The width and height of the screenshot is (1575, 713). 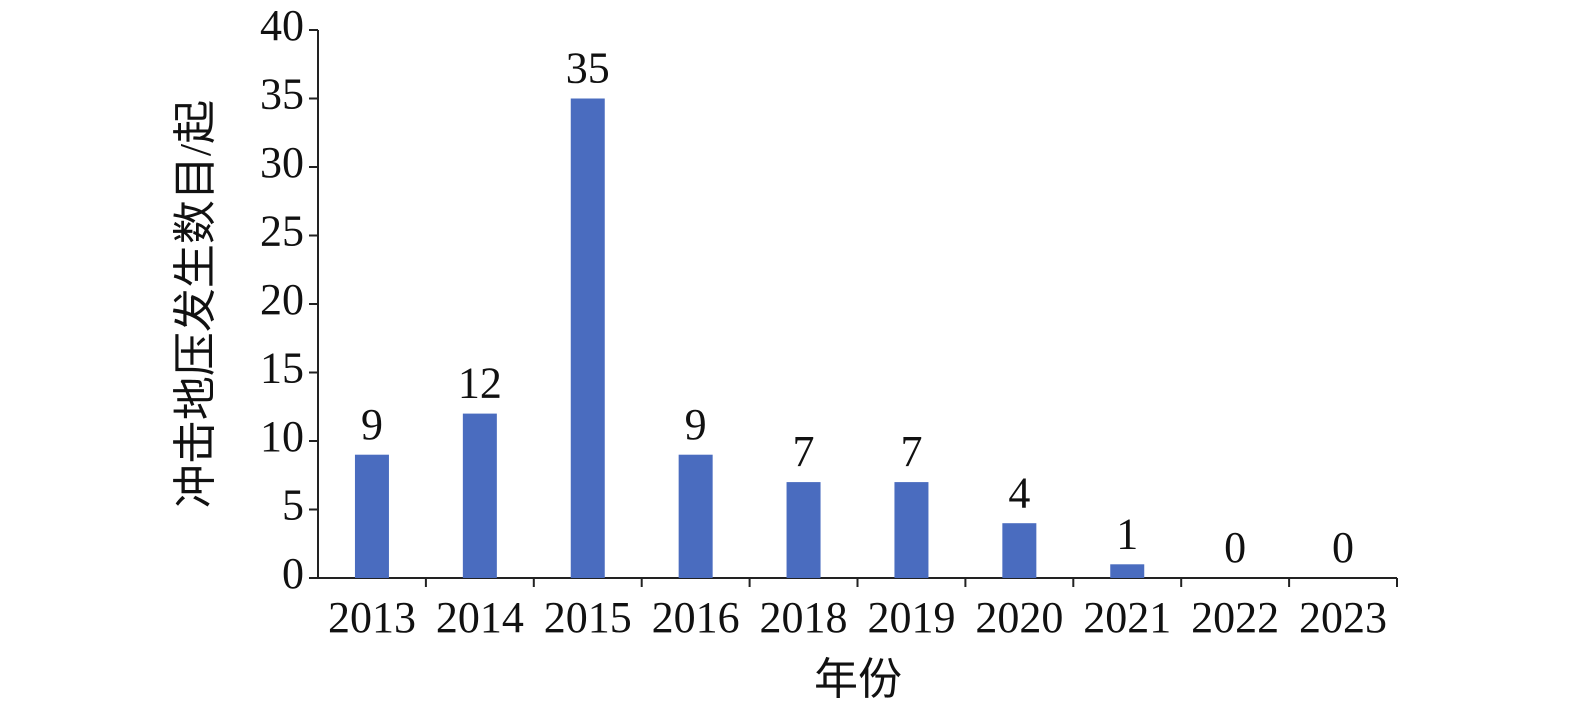 I want to click on y-axis-label: 冲击地压发生数目/起, so click(x=195, y=304).